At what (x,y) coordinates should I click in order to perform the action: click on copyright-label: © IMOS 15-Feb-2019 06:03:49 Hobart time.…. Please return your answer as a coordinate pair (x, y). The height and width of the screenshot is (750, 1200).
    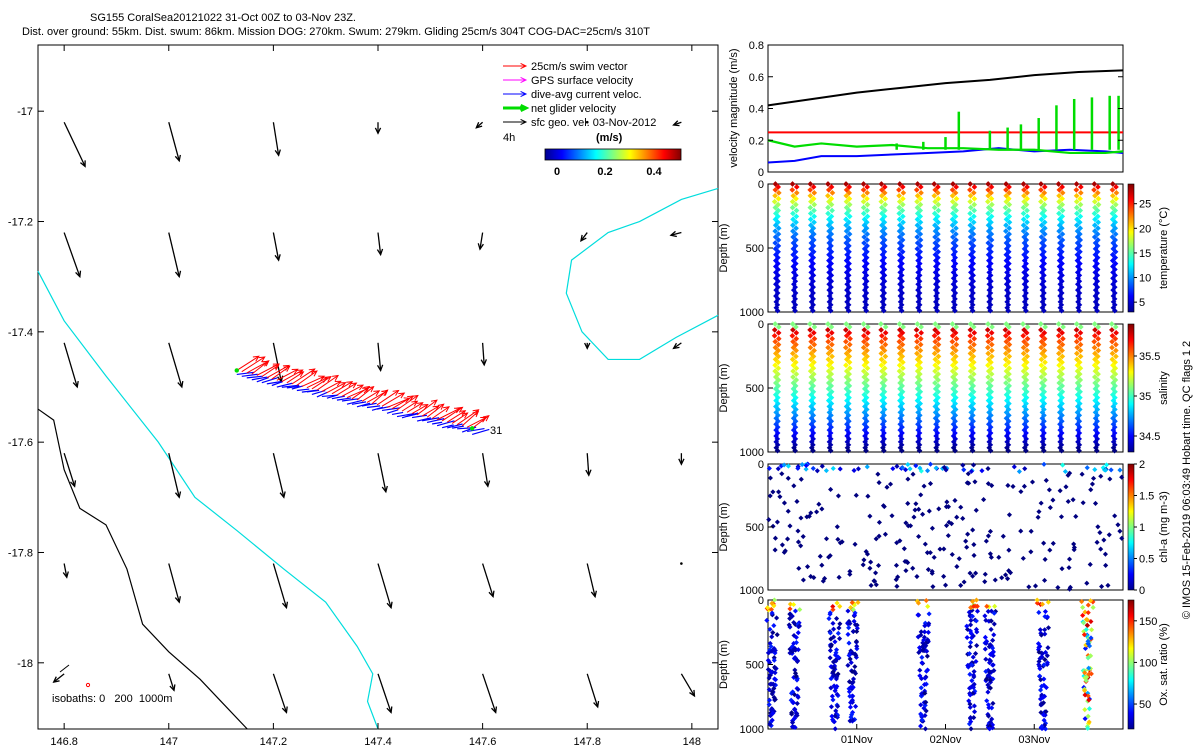
    Looking at the image, I should click on (1187, 480).